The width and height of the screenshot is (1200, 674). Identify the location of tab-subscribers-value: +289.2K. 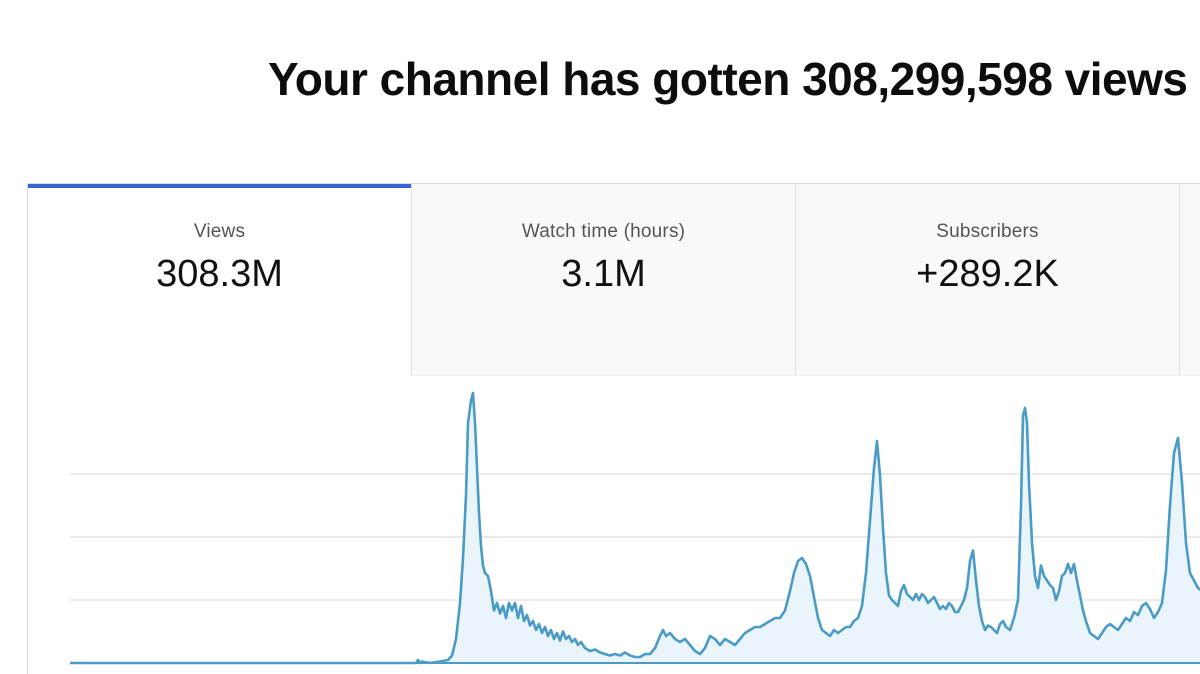
(987, 274).